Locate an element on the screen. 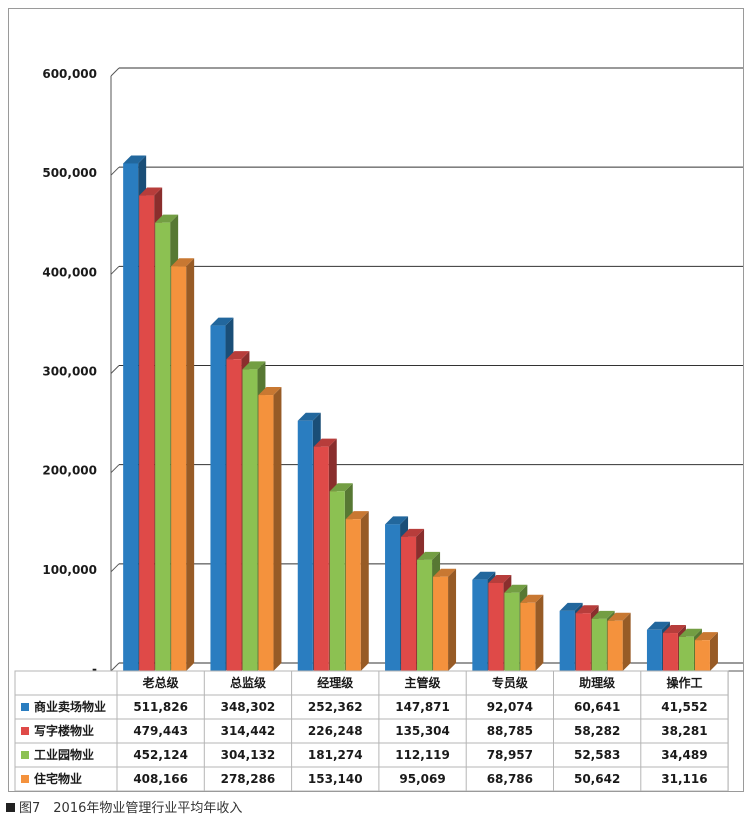  data-label: 78,957 is located at coordinates (510, 755).